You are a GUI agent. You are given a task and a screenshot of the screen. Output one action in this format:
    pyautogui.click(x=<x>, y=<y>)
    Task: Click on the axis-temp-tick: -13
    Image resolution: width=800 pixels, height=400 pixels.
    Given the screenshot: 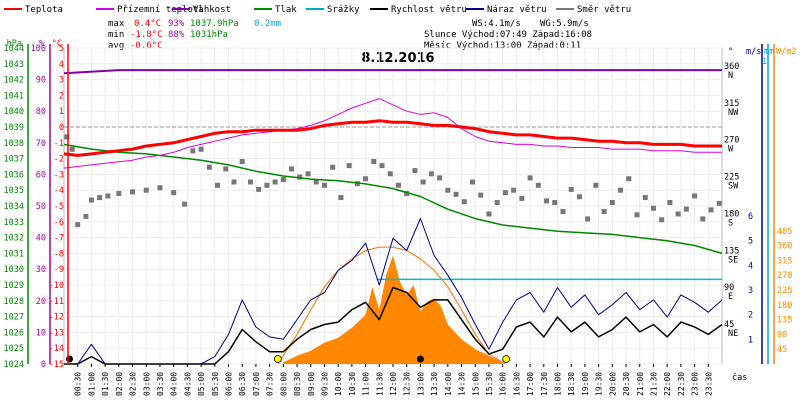 What is the action you would take?
    pyautogui.click(x=56, y=333)
    